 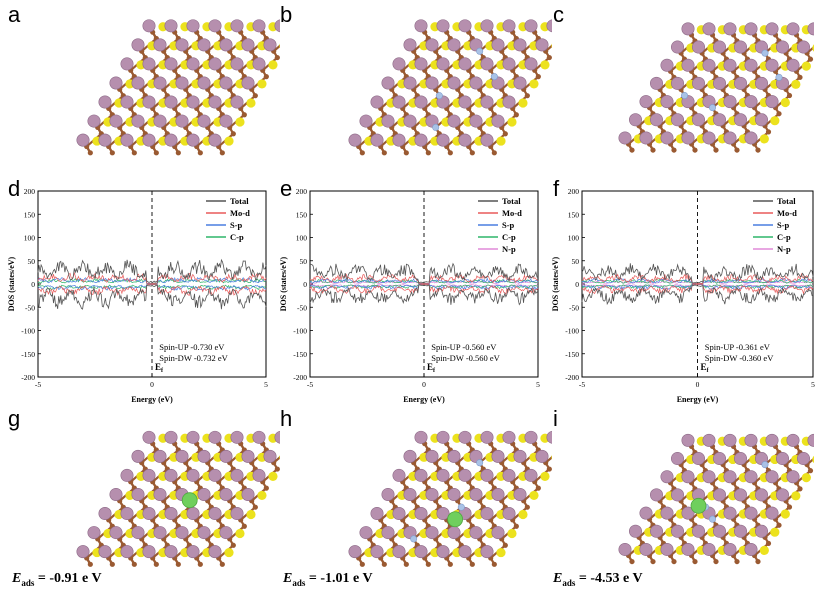 I want to click on panel-label-b: b, so click(x=286, y=14).